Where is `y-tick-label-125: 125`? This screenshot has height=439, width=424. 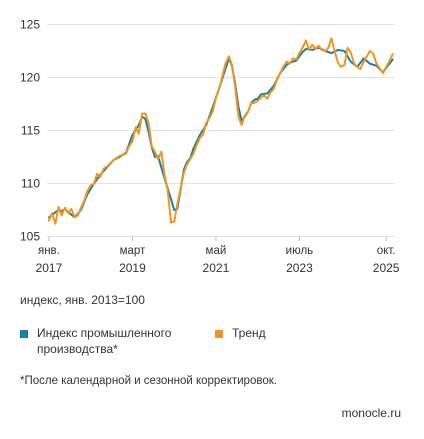
y-tick-label-125: 125 is located at coordinates (30, 25).